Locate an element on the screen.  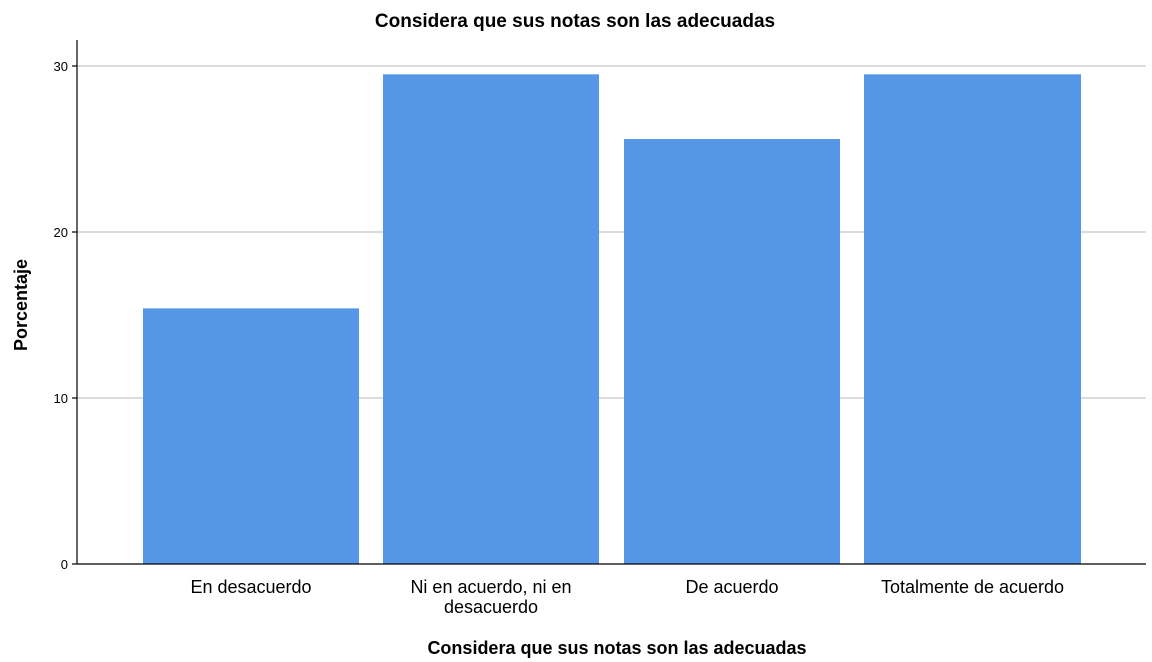
y-tick-label: 20 is located at coordinates (61, 232).